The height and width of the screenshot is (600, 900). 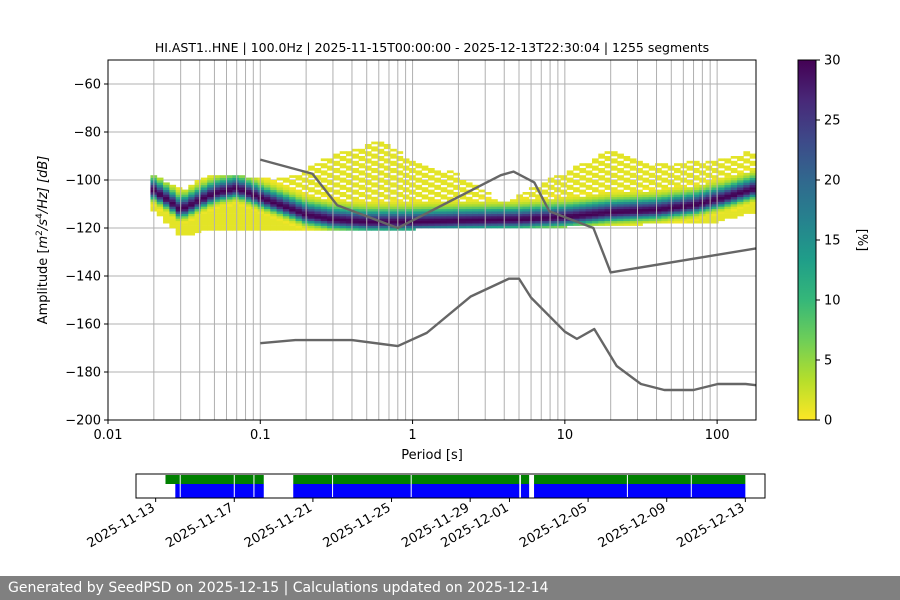 I want to click on y-tick-label: −80, so click(x=87, y=133).